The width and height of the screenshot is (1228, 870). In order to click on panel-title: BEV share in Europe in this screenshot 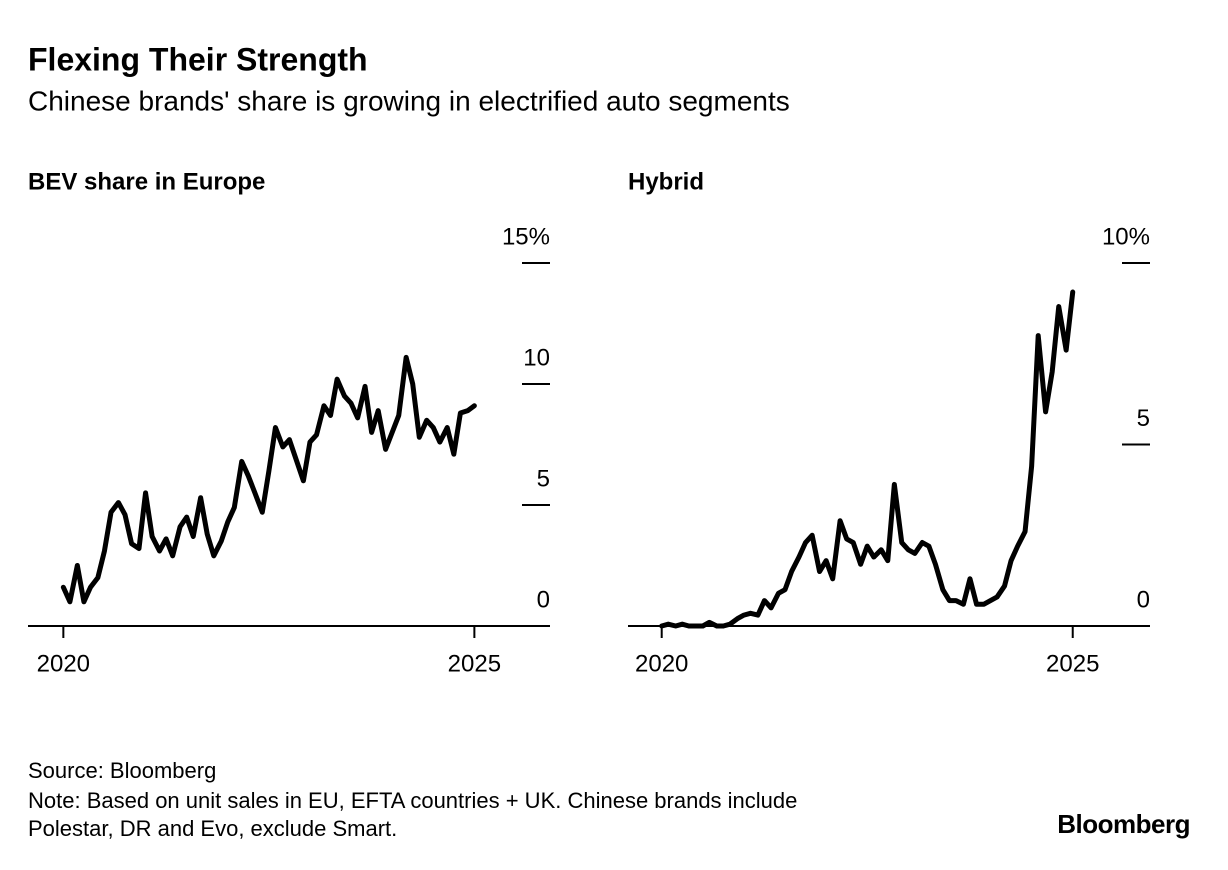, I will do `click(146, 181)`.